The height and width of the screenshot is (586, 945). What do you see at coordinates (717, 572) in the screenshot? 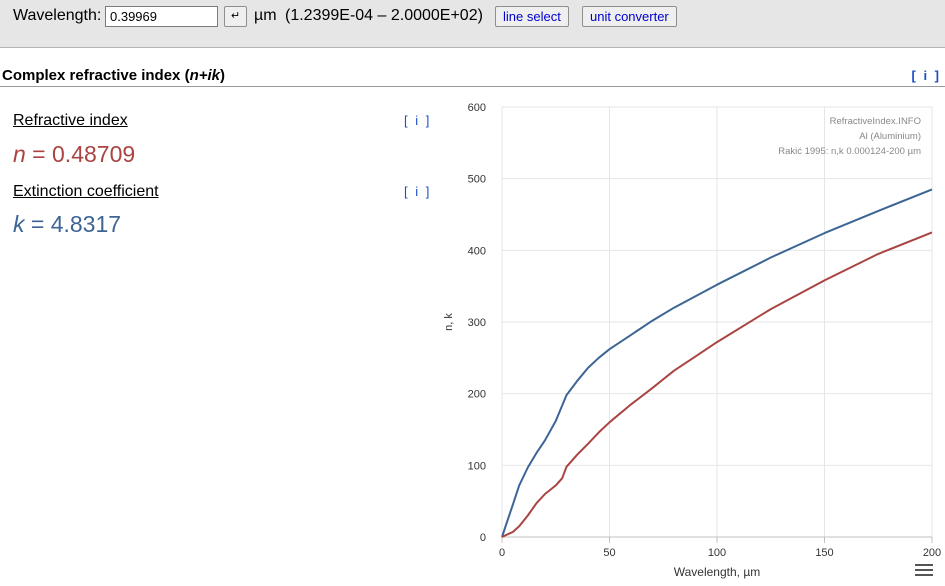
I see `x-axis-label: Wavelength, µm` at bounding box center [717, 572].